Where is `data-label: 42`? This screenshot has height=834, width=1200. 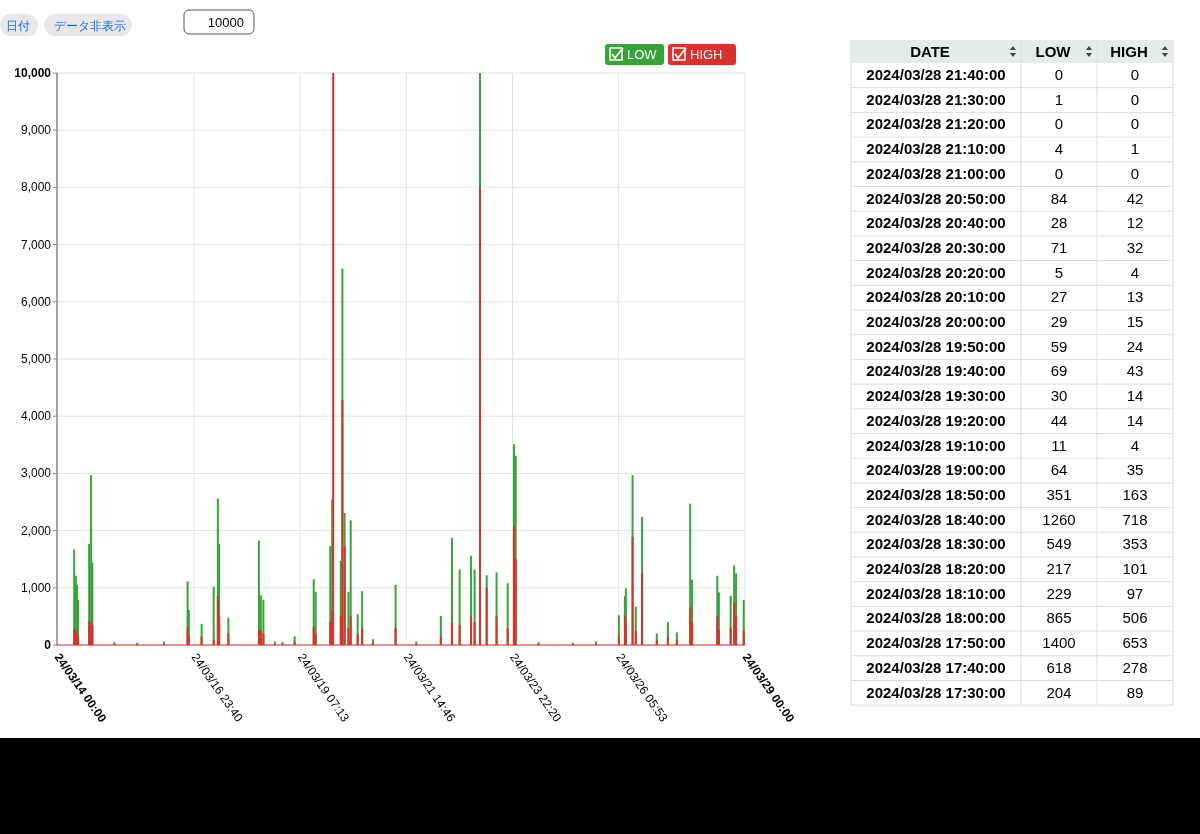
data-label: 42 is located at coordinates (1135, 198).